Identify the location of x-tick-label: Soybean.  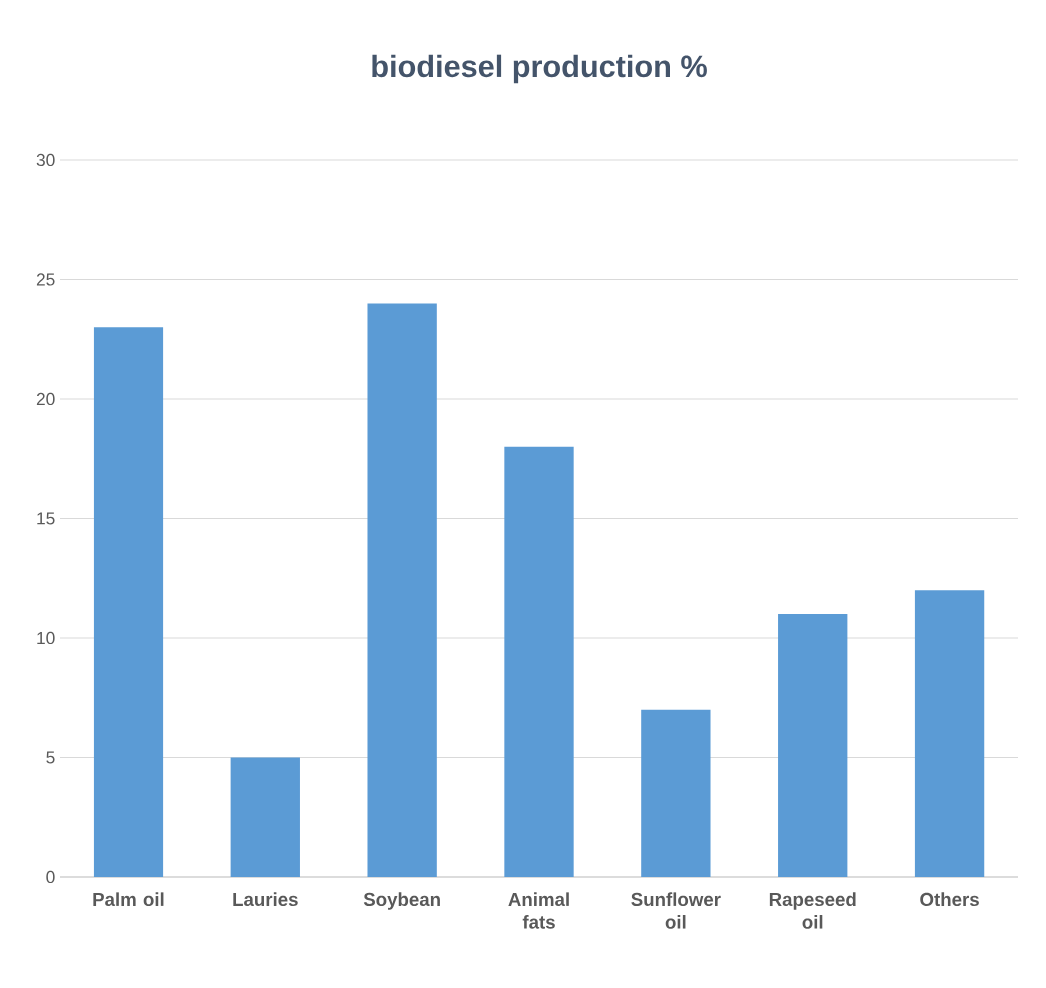
(401, 901).